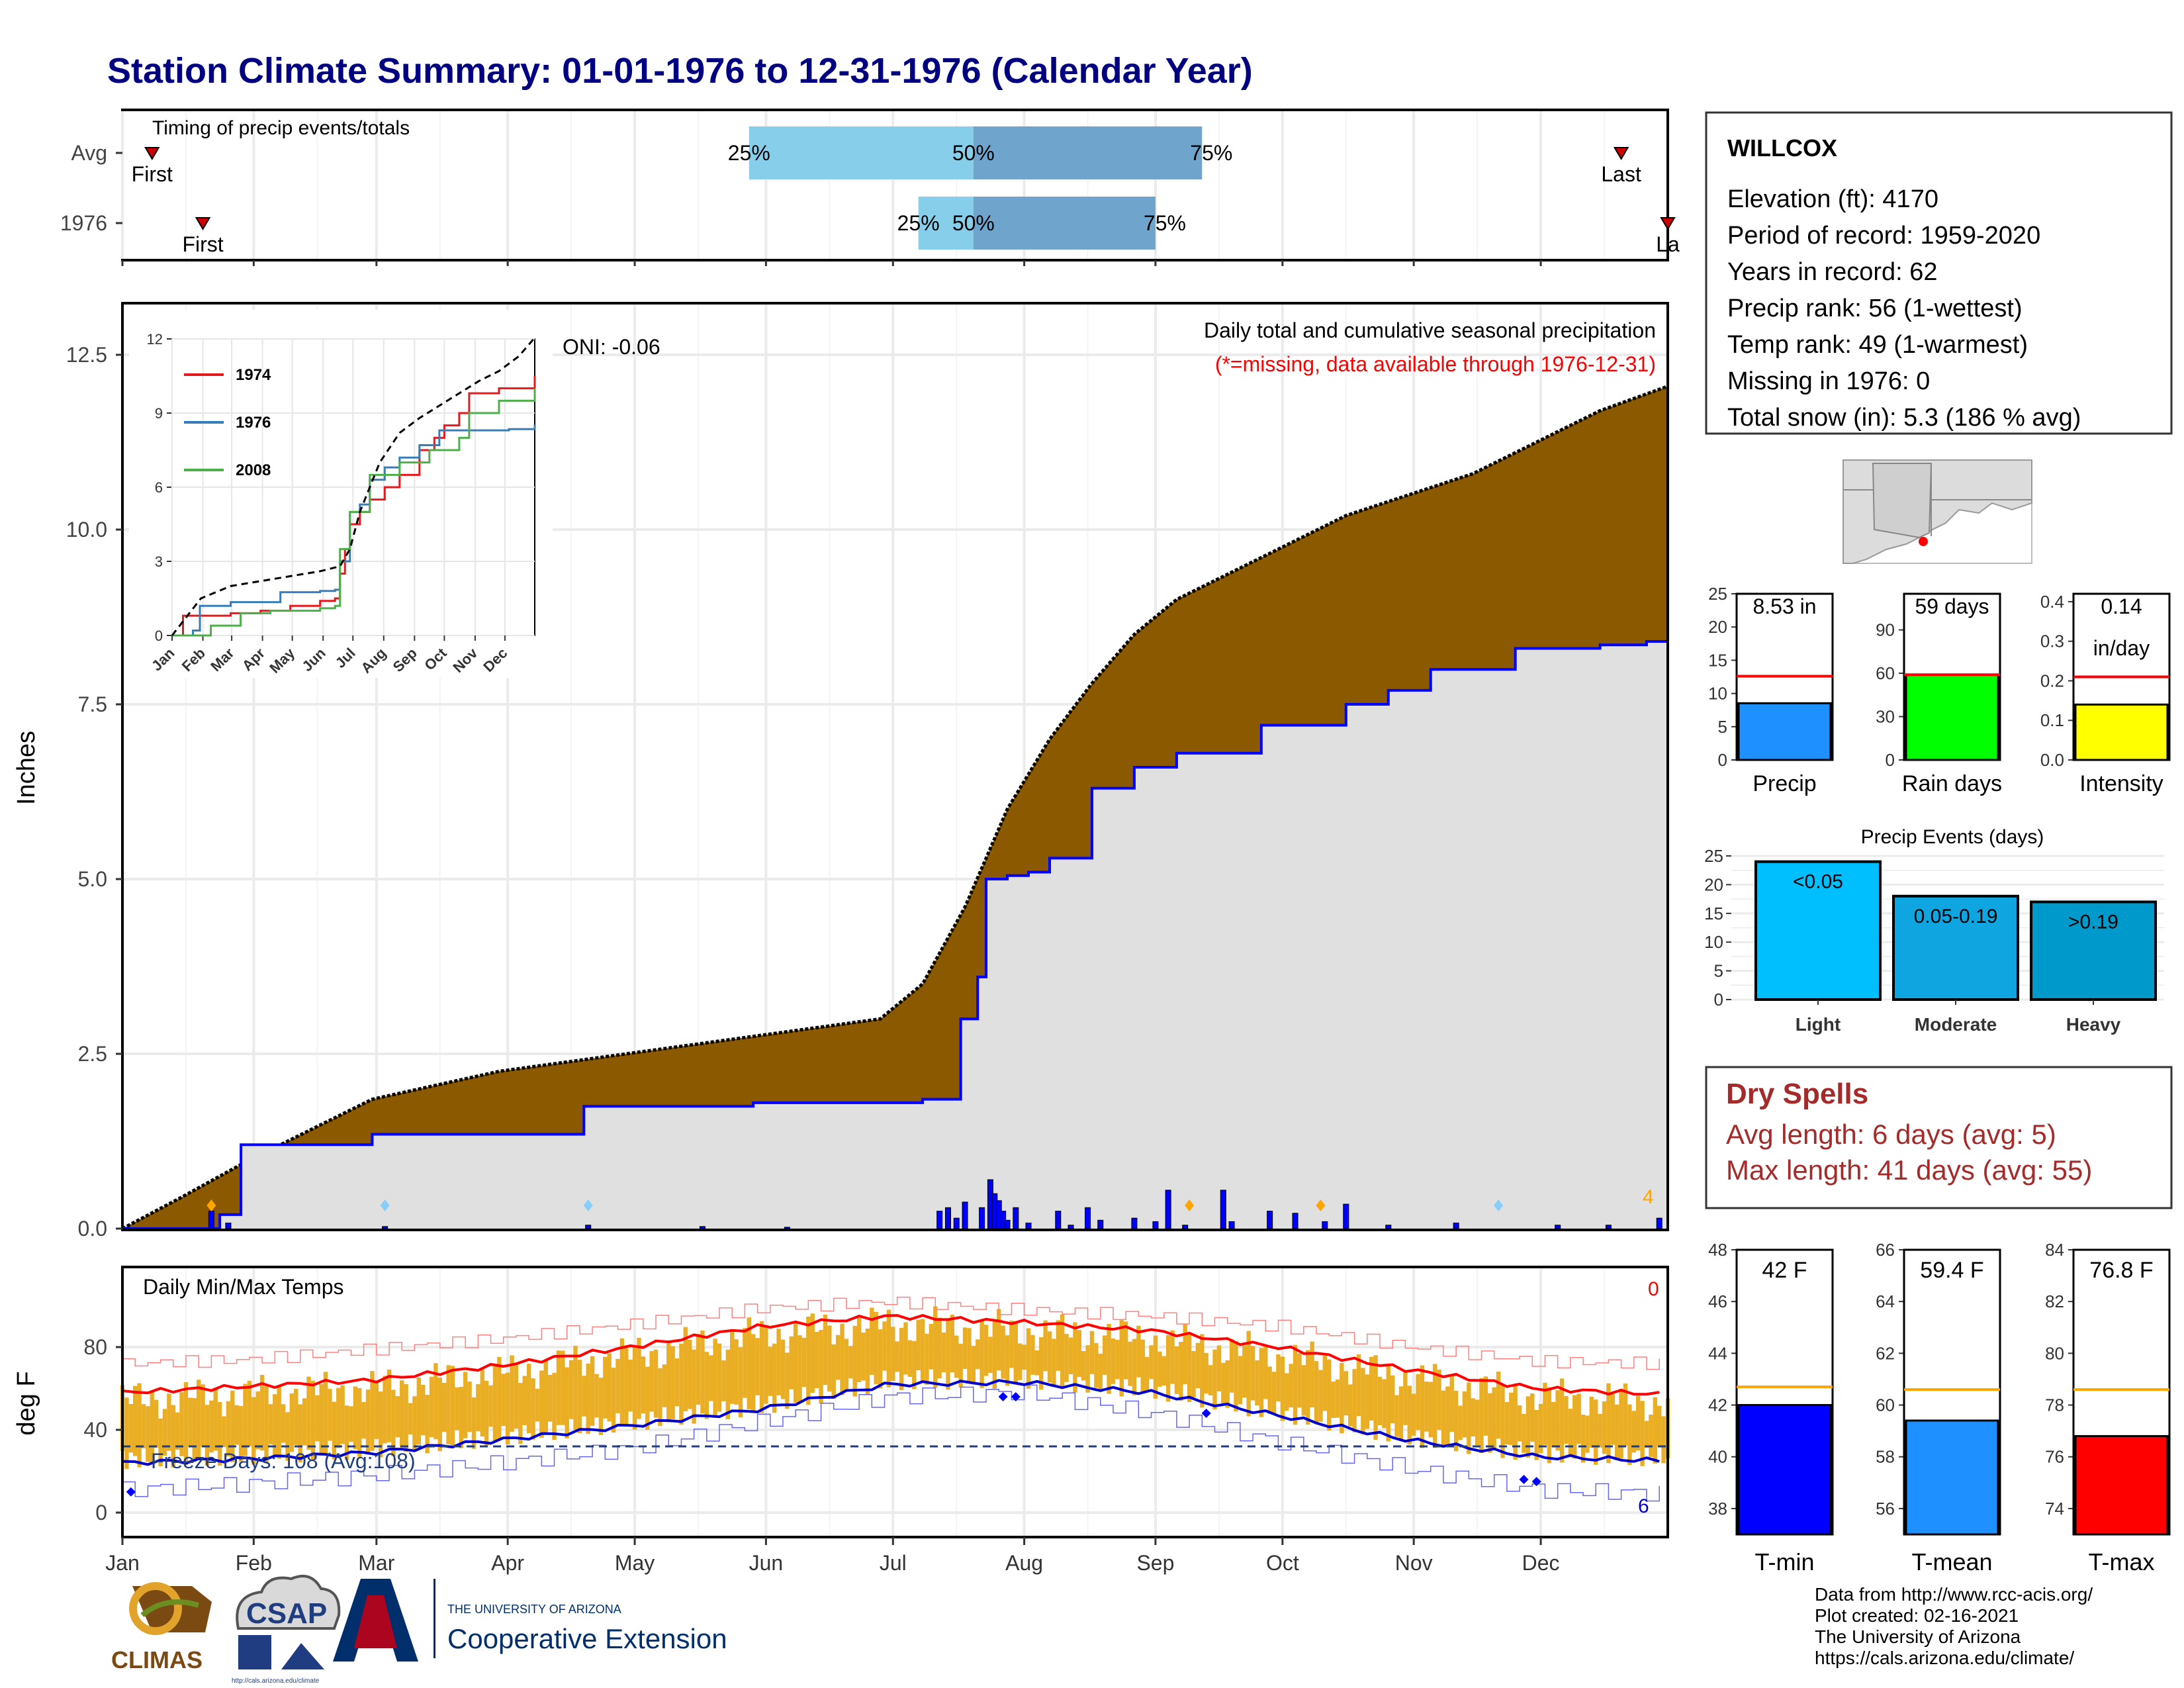  What do you see at coordinates (1951, 1561) in the screenshot?
I see `temp-bar-label: T-mean` at bounding box center [1951, 1561].